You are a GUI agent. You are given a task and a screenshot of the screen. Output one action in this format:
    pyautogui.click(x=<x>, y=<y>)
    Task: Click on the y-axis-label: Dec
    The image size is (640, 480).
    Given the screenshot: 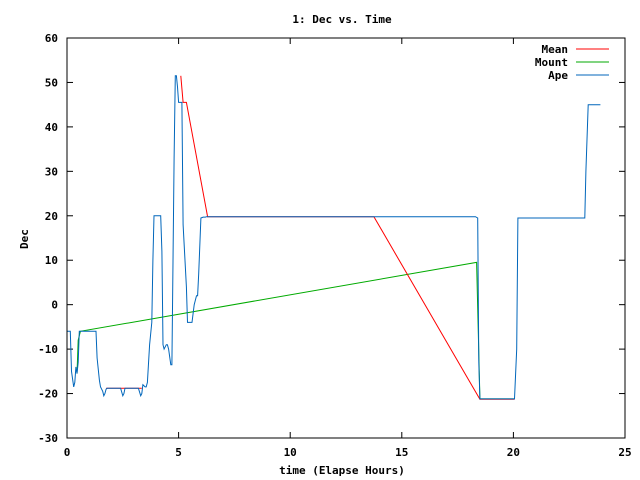 What is the action you would take?
    pyautogui.click(x=24, y=239)
    